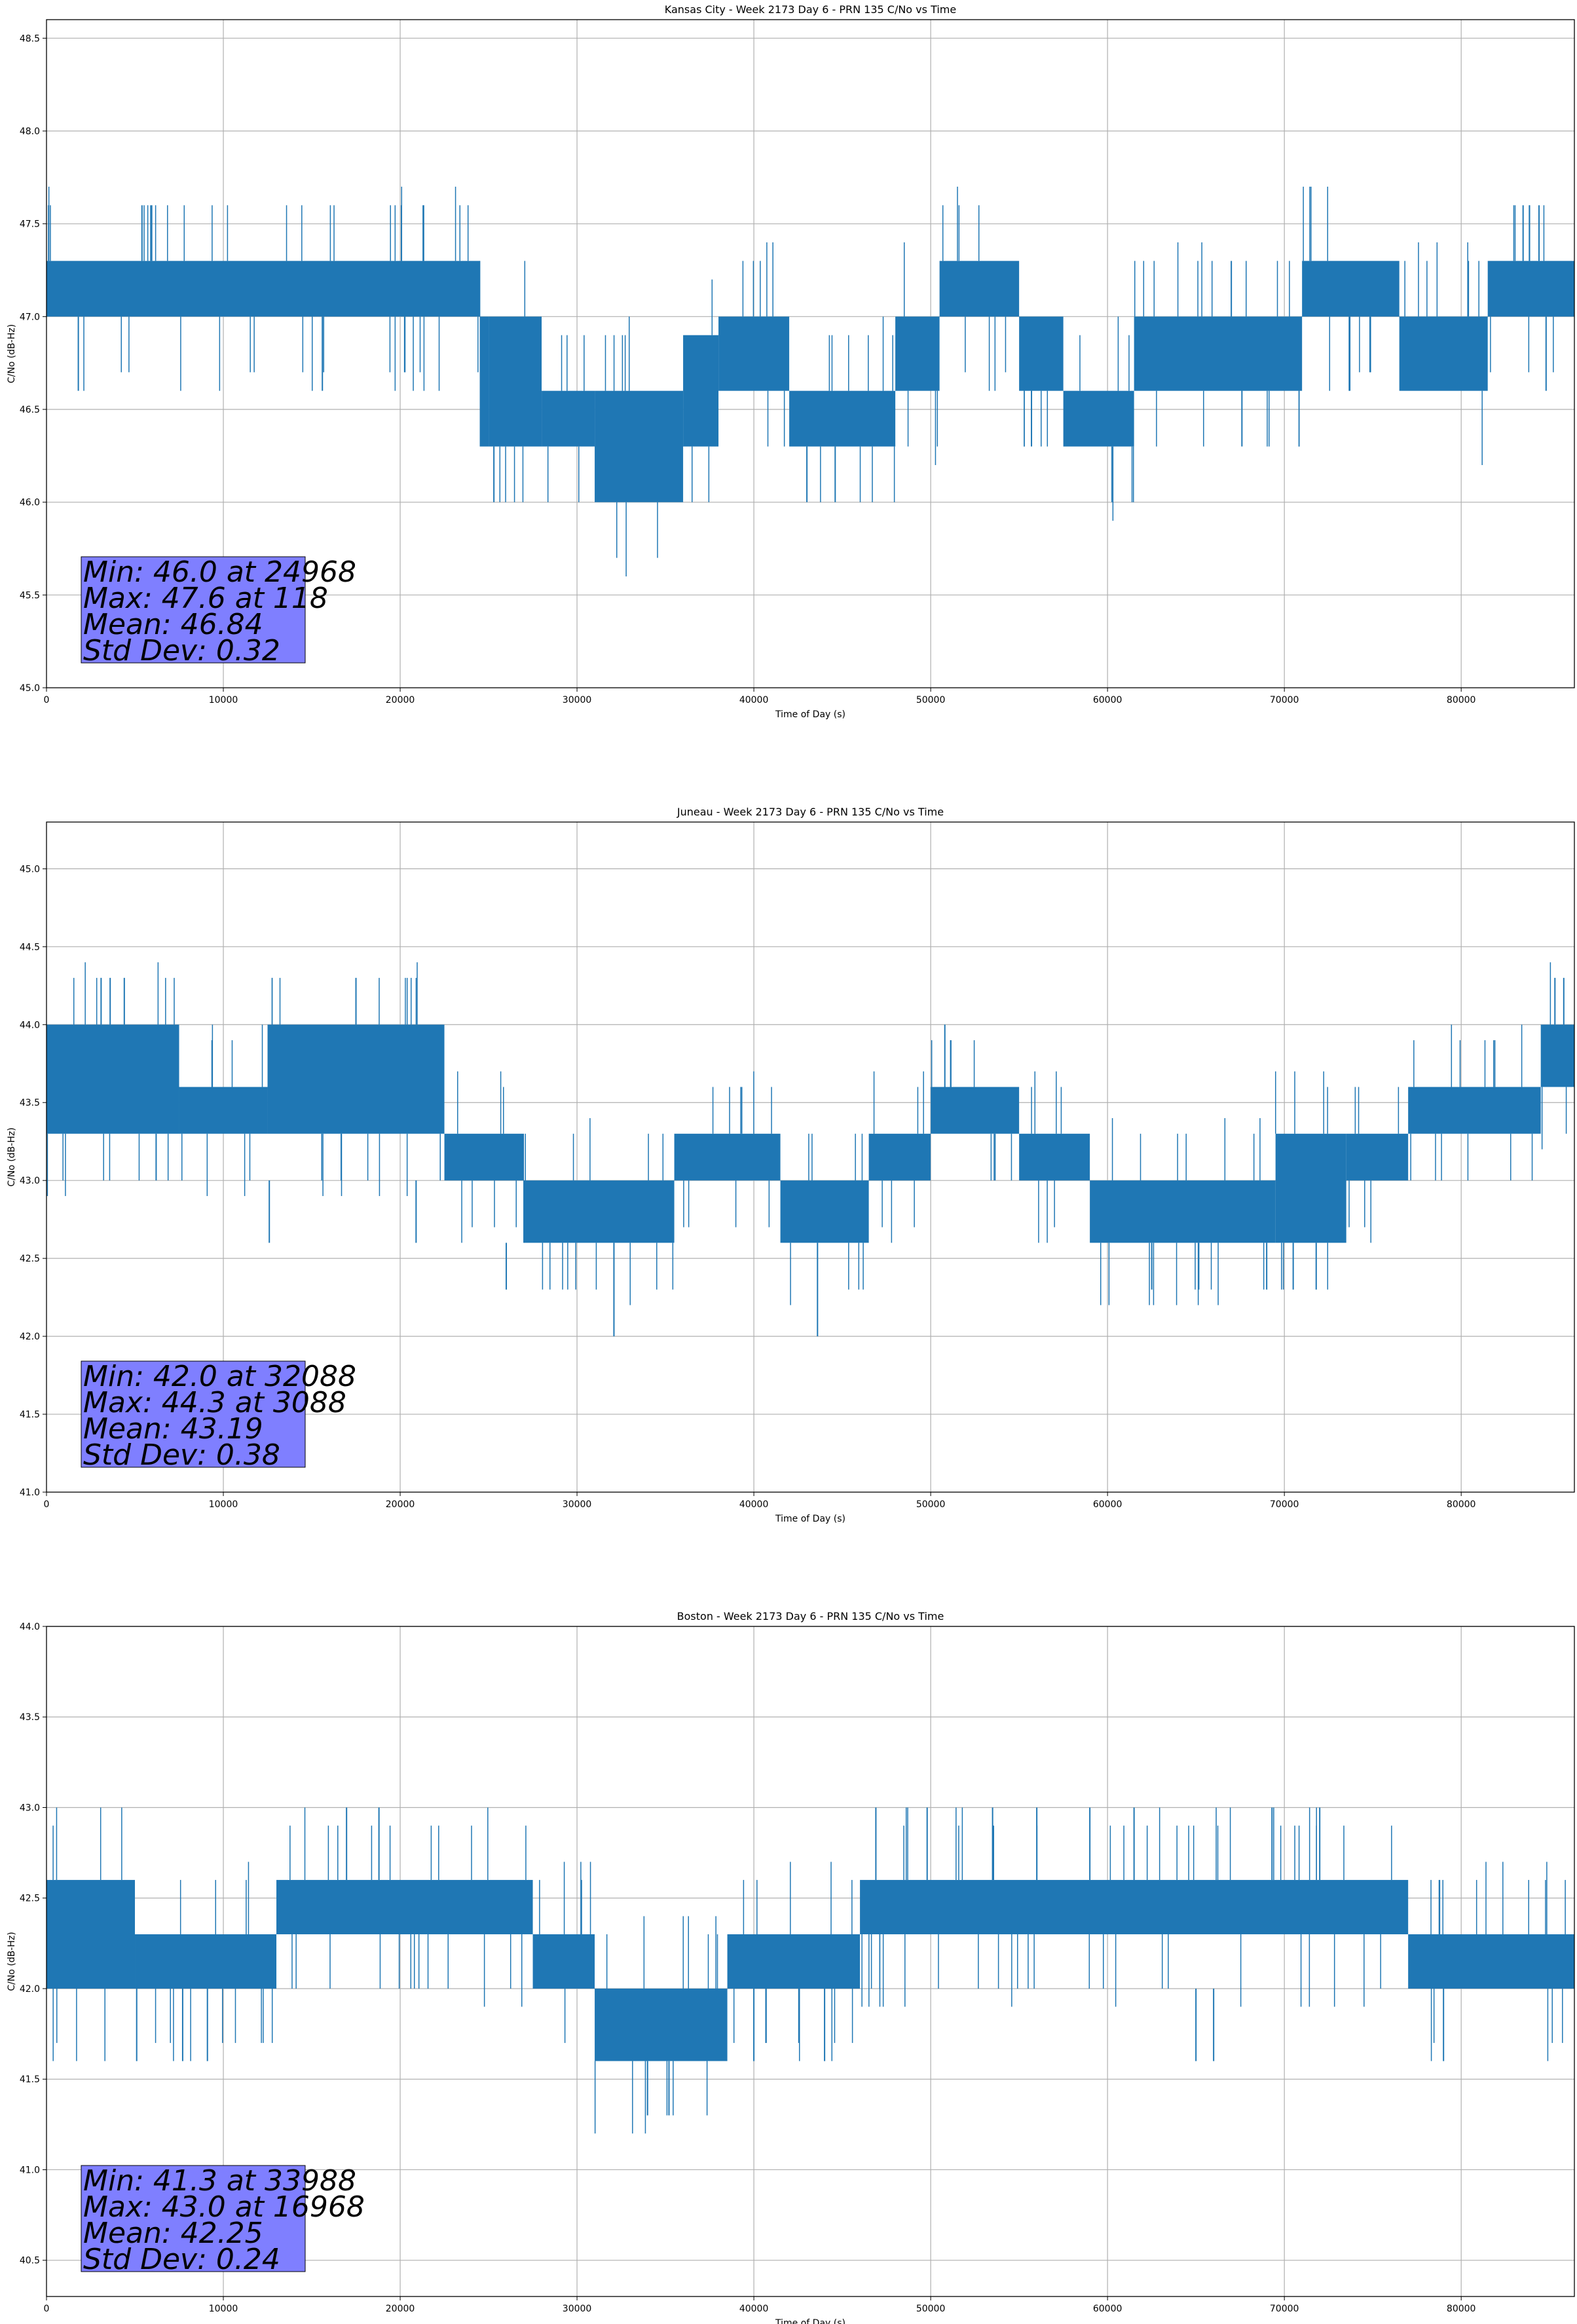  What do you see at coordinates (931, 700) in the screenshot?
I see `x-tick-label: 50000` at bounding box center [931, 700].